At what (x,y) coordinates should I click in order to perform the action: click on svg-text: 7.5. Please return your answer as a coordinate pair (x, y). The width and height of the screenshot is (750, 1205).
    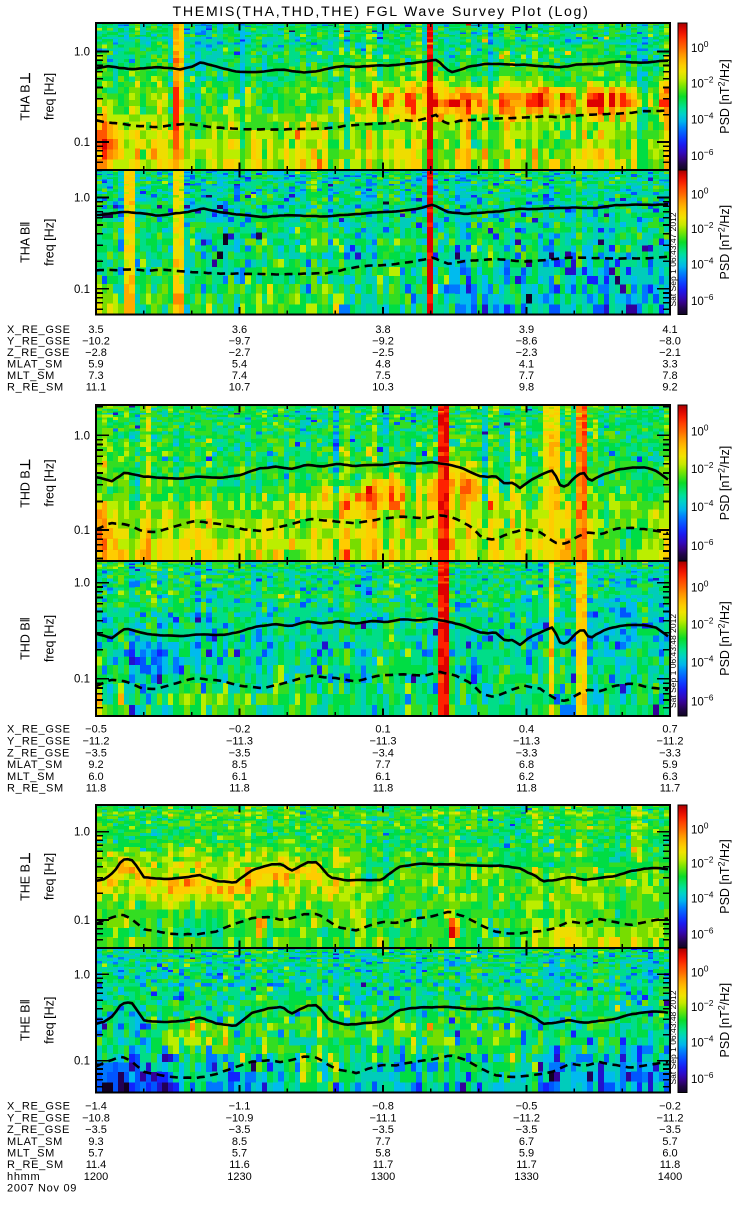
    Looking at the image, I should click on (382, 376).